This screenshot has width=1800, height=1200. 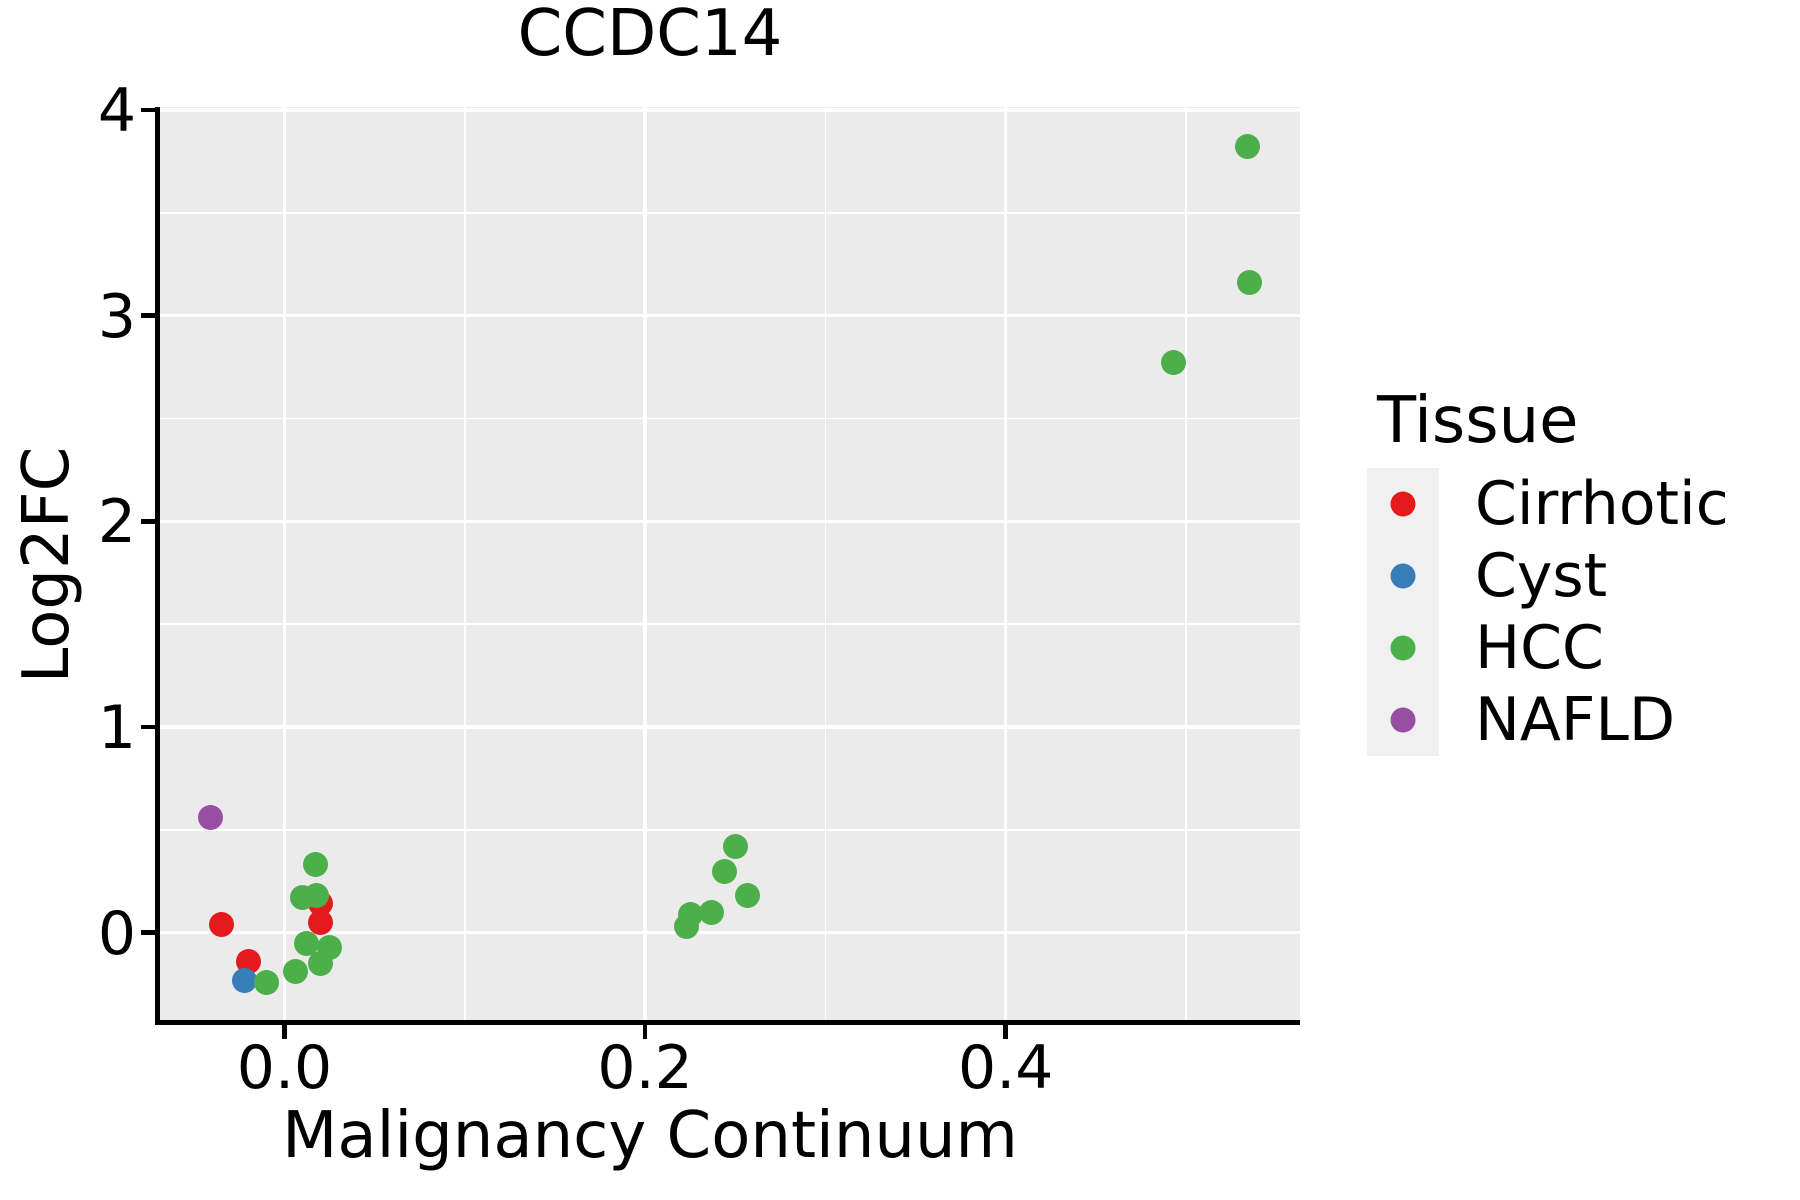 I want to click on legend-dot-cirrhotic, so click(x=1403, y=504).